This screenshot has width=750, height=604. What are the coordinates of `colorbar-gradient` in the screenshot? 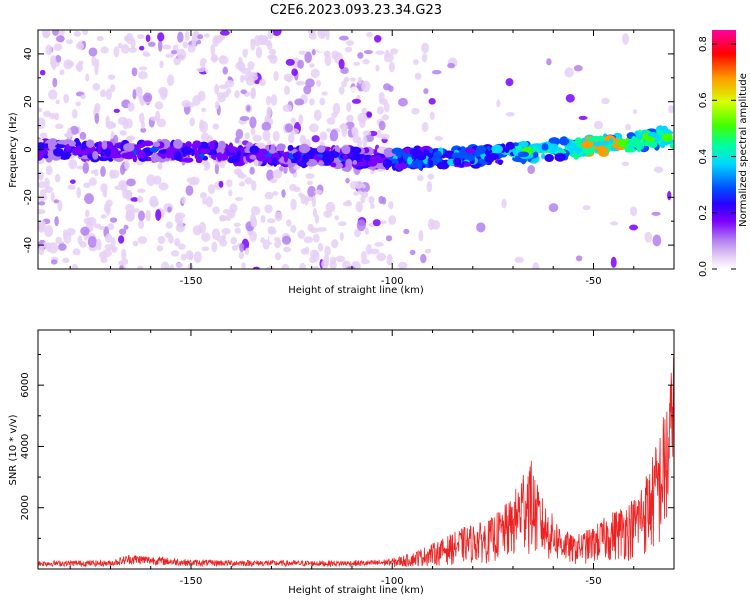 It's located at (724, 149).